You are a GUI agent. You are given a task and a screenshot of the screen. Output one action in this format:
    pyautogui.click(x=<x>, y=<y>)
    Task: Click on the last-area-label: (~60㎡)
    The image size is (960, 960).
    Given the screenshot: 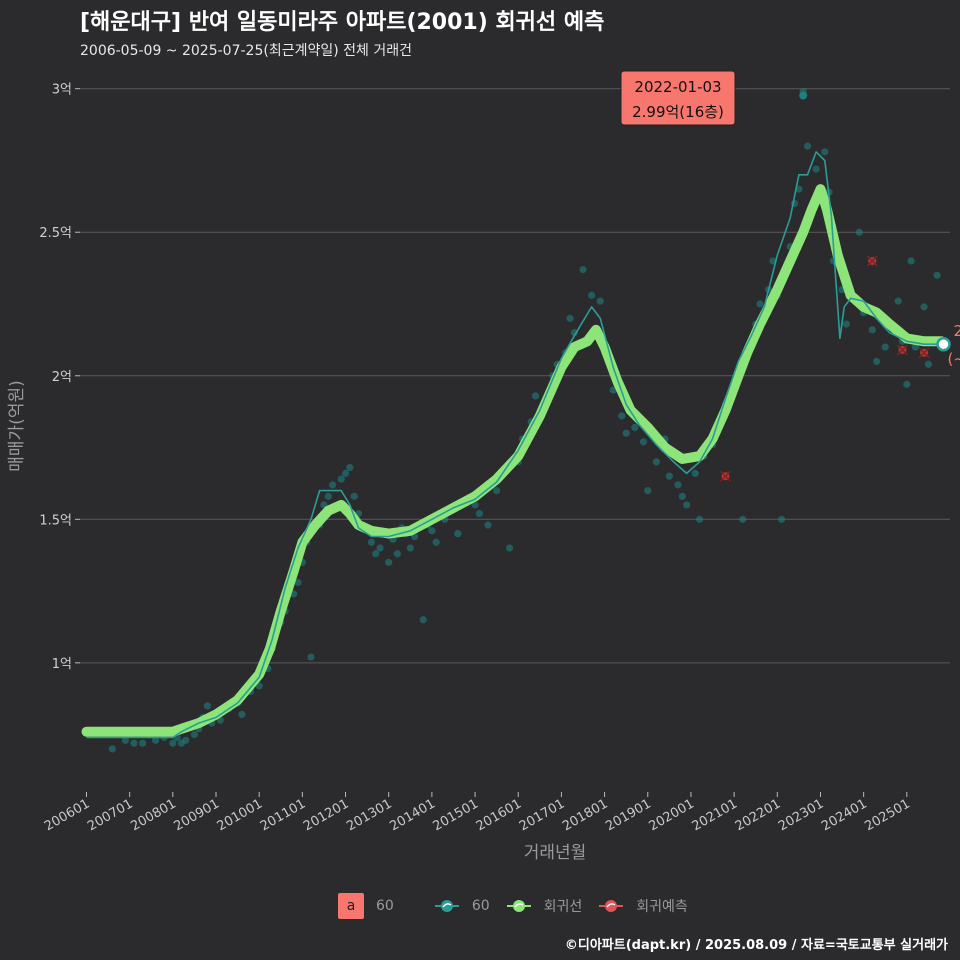 What is the action you would take?
    pyautogui.click(x=954, y=359)
    